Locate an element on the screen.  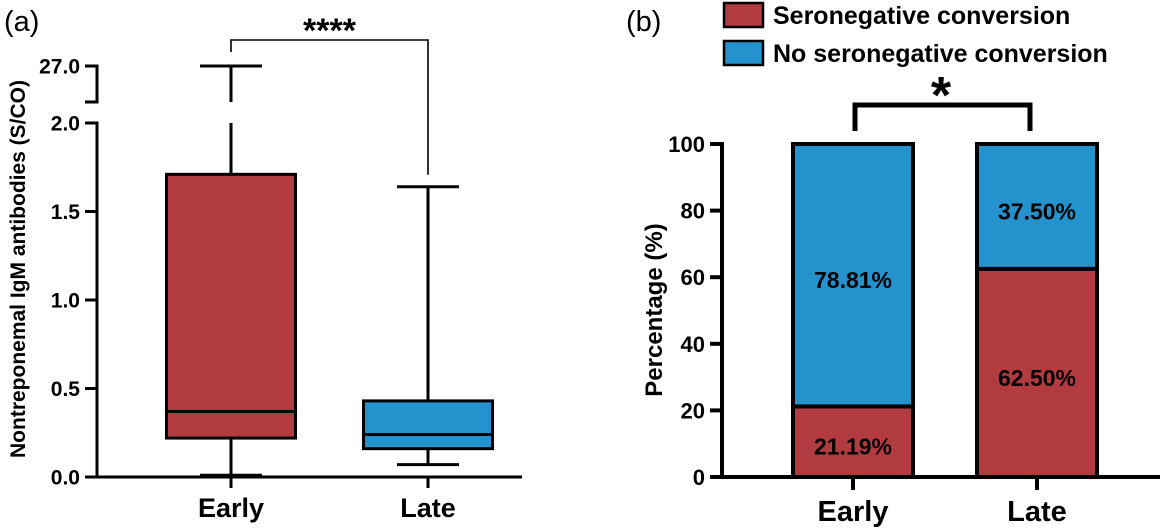
significance-label: * is located at coordinates (941, 96).